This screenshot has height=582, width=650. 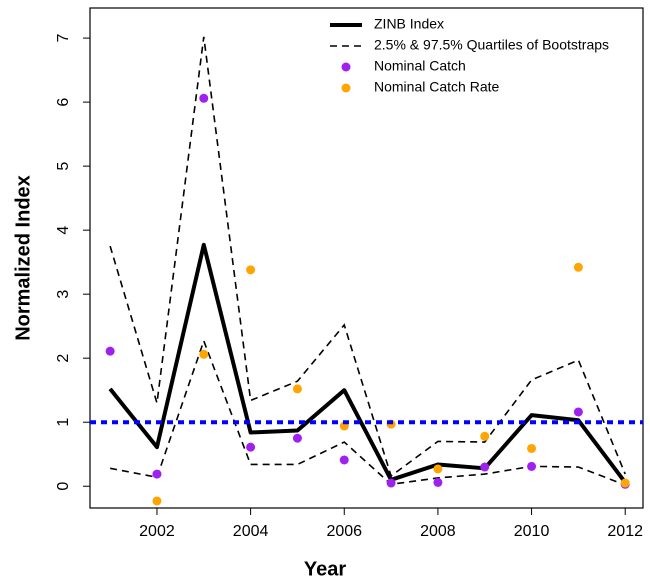 What do you see at coordinates (344, 531) in the screenshot?
I see `x-tick-label: 2006` at bounding box center [344, 531].